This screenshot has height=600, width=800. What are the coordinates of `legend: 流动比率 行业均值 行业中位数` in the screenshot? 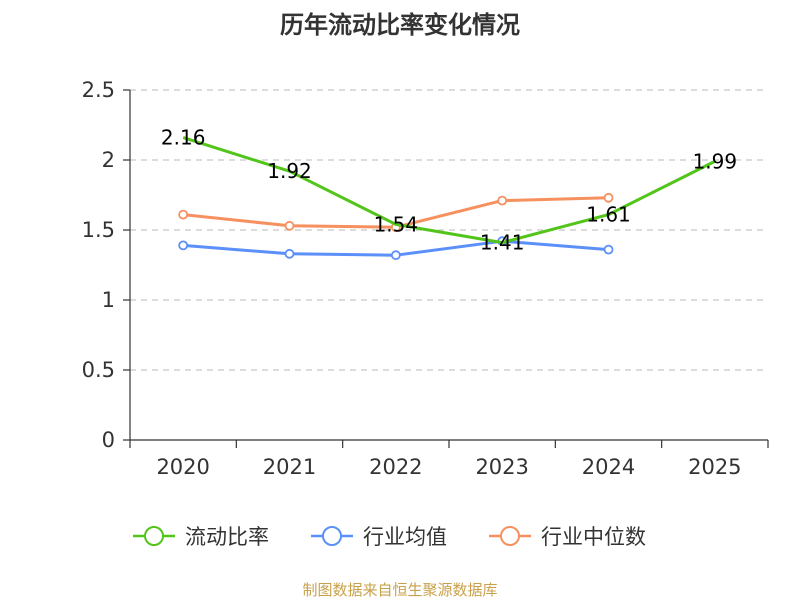 It's located at (389, 537).